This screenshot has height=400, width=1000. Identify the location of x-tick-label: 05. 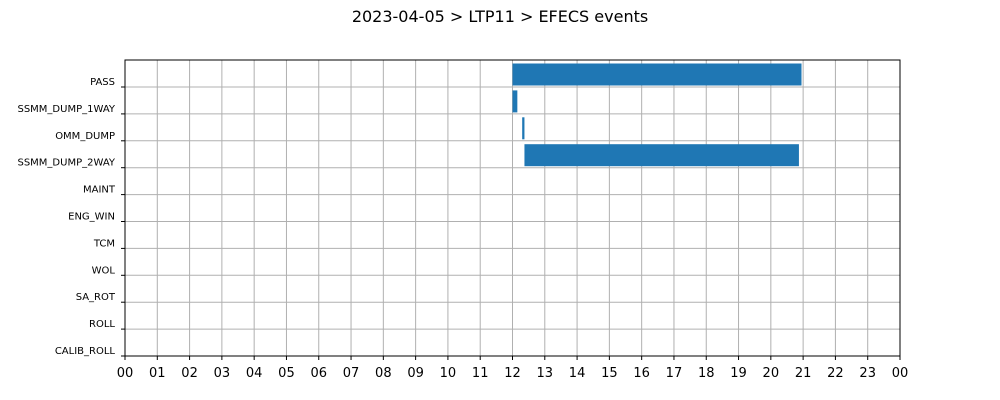
(286, 373).